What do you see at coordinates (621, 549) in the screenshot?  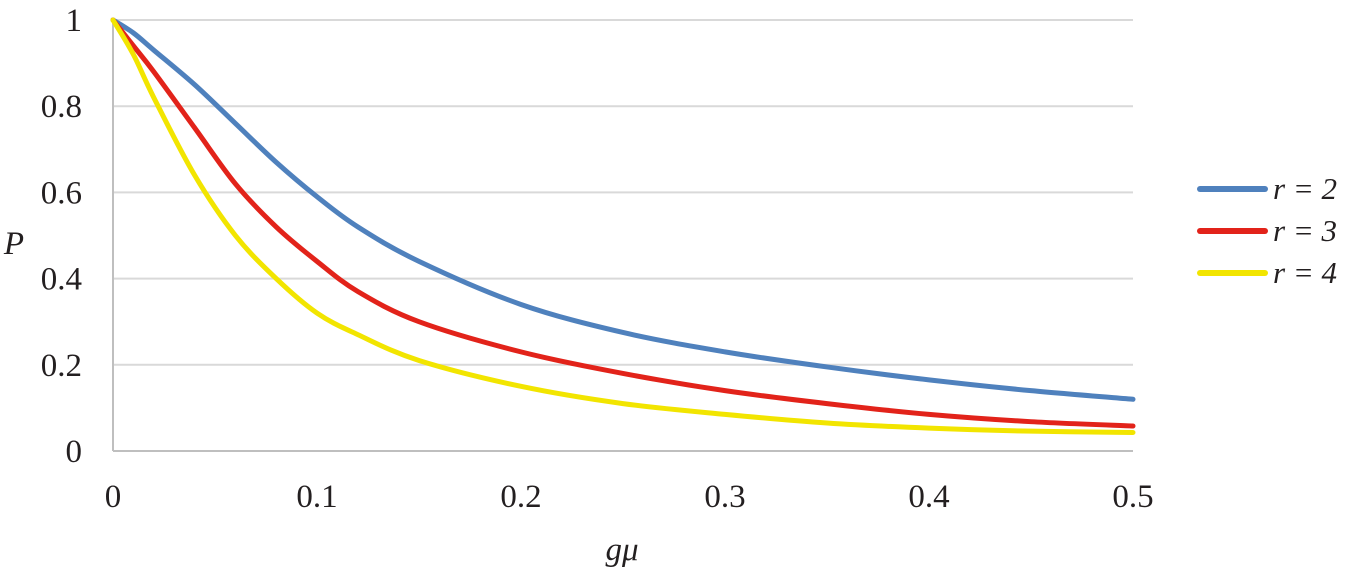 I see `x-axis-label: gμ` at bounding box center [621, 549].